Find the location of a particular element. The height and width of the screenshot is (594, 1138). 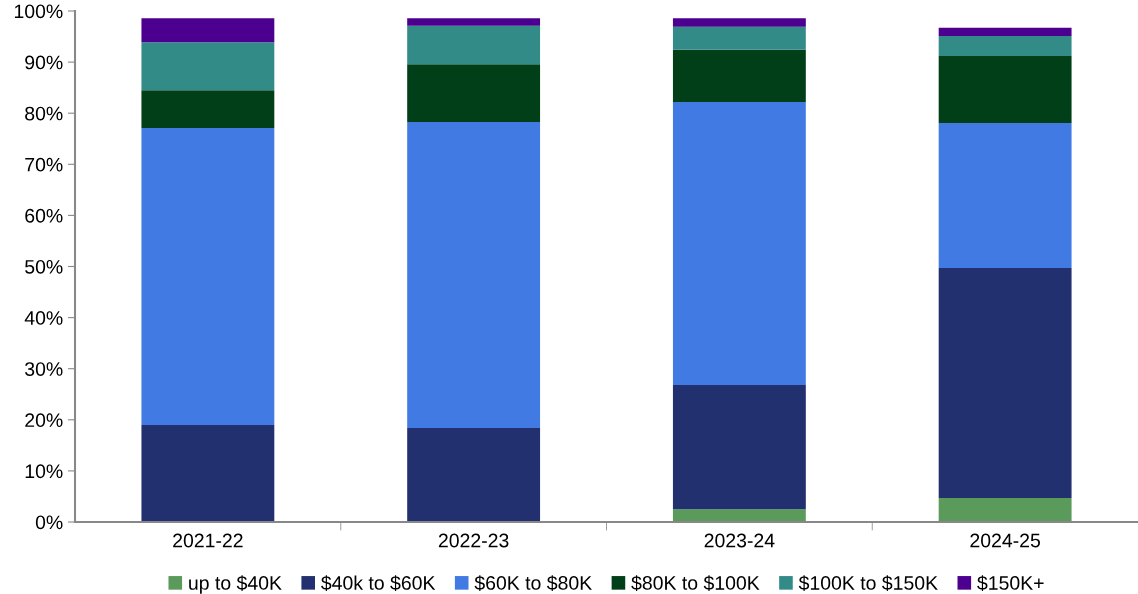

legend-label: up to $40K is located at coordinates (235, 584).